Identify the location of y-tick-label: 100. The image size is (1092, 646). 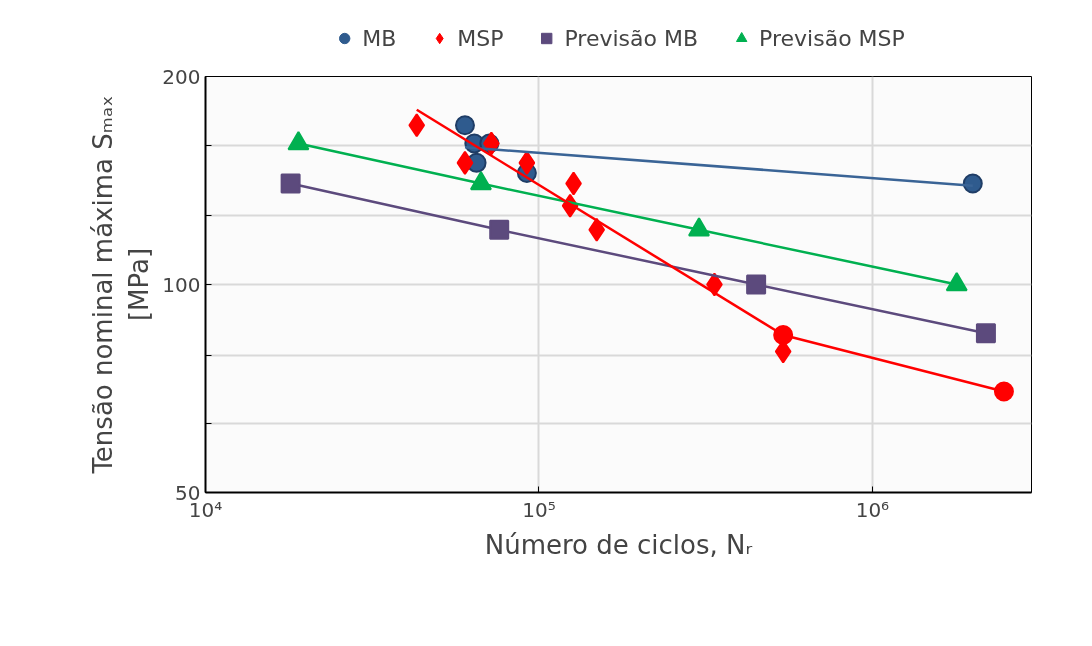
(181, 284).